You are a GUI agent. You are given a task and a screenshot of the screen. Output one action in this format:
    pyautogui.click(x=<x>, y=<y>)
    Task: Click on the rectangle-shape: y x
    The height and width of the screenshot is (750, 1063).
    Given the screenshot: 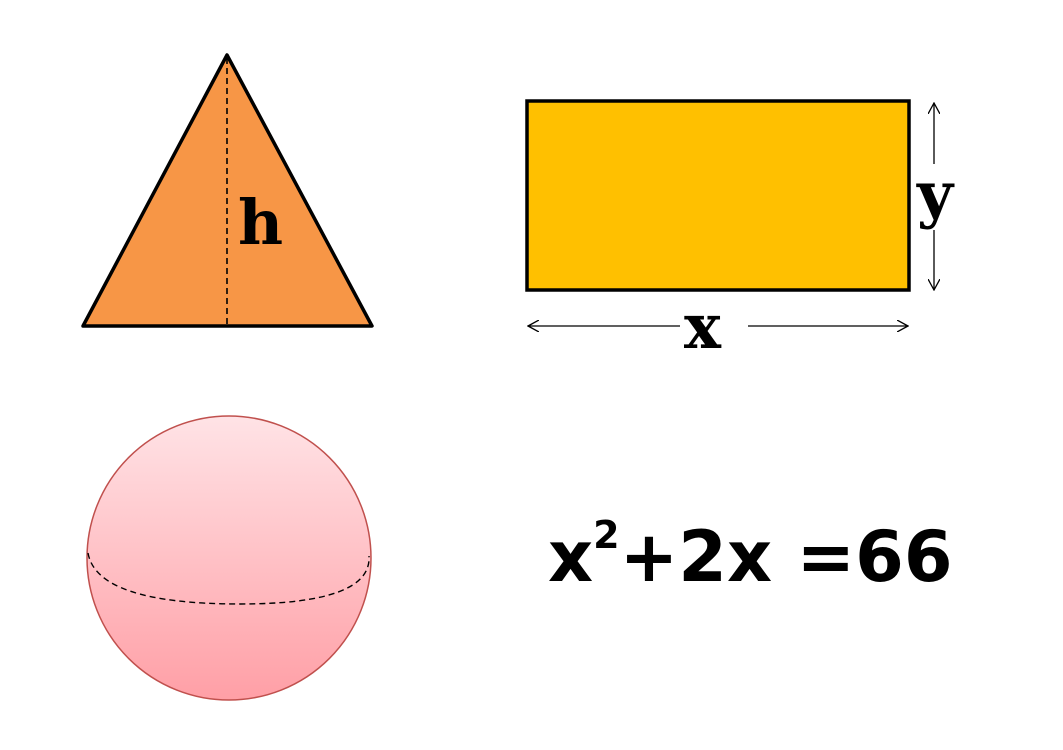 What is the action you would take?
    pyautogui.click(x=740, y=231)
    